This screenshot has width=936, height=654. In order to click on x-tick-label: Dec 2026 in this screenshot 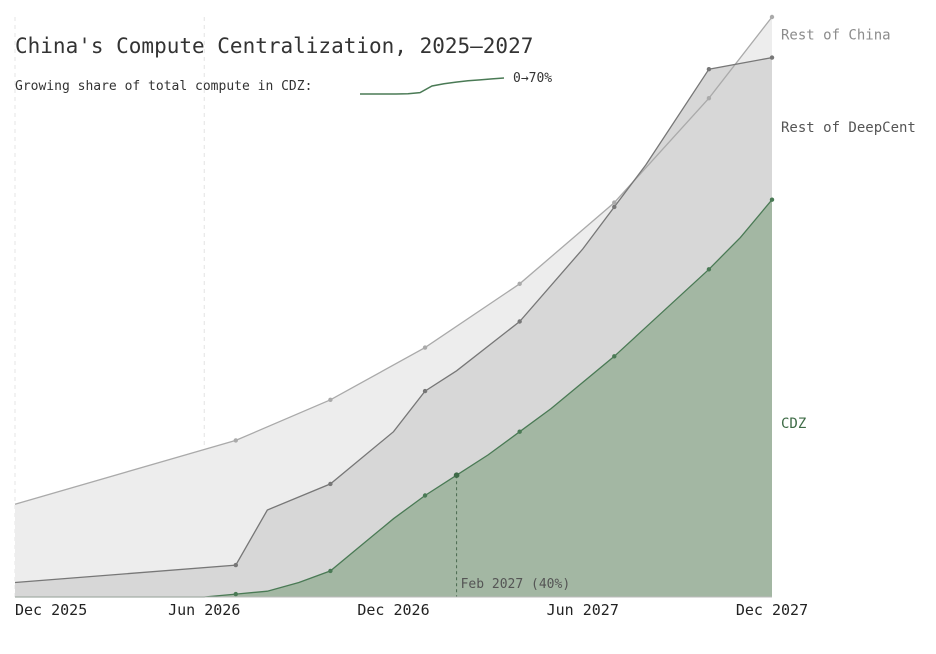, I will do `click(393, 610)`.